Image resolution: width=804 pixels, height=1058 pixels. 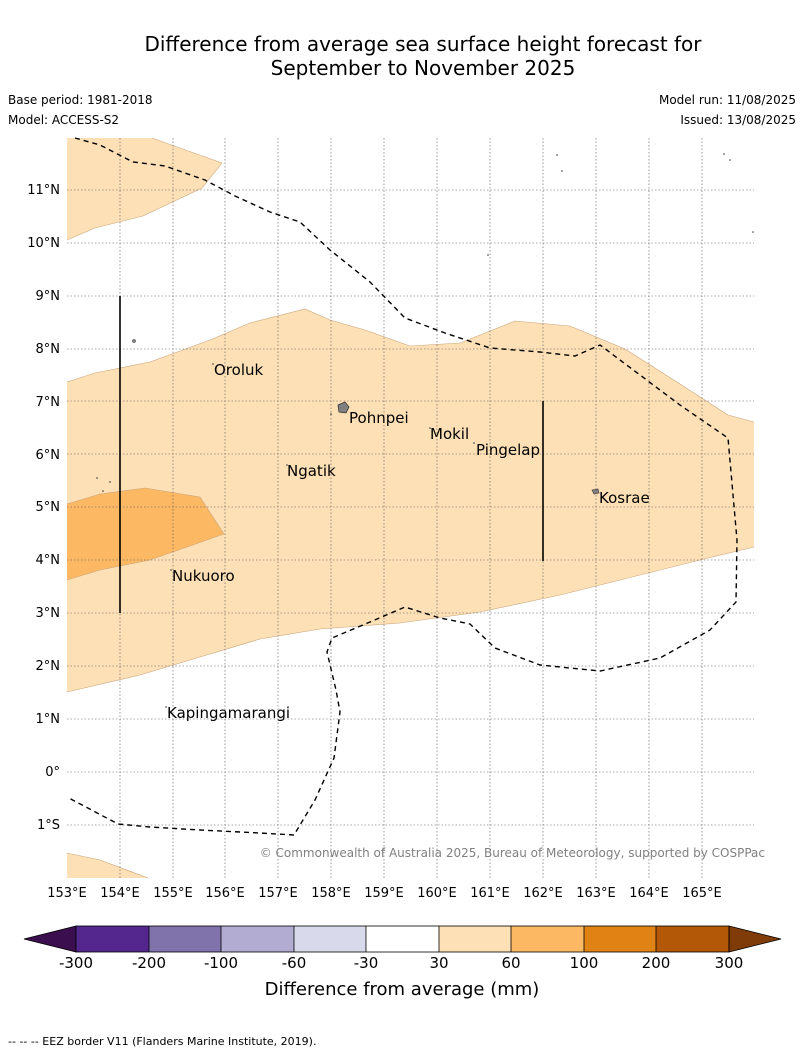 What do you see at coordinates (490, 893) in the screenshot?
I see `lon-label: 161°E` at bounding box center [490, 893].